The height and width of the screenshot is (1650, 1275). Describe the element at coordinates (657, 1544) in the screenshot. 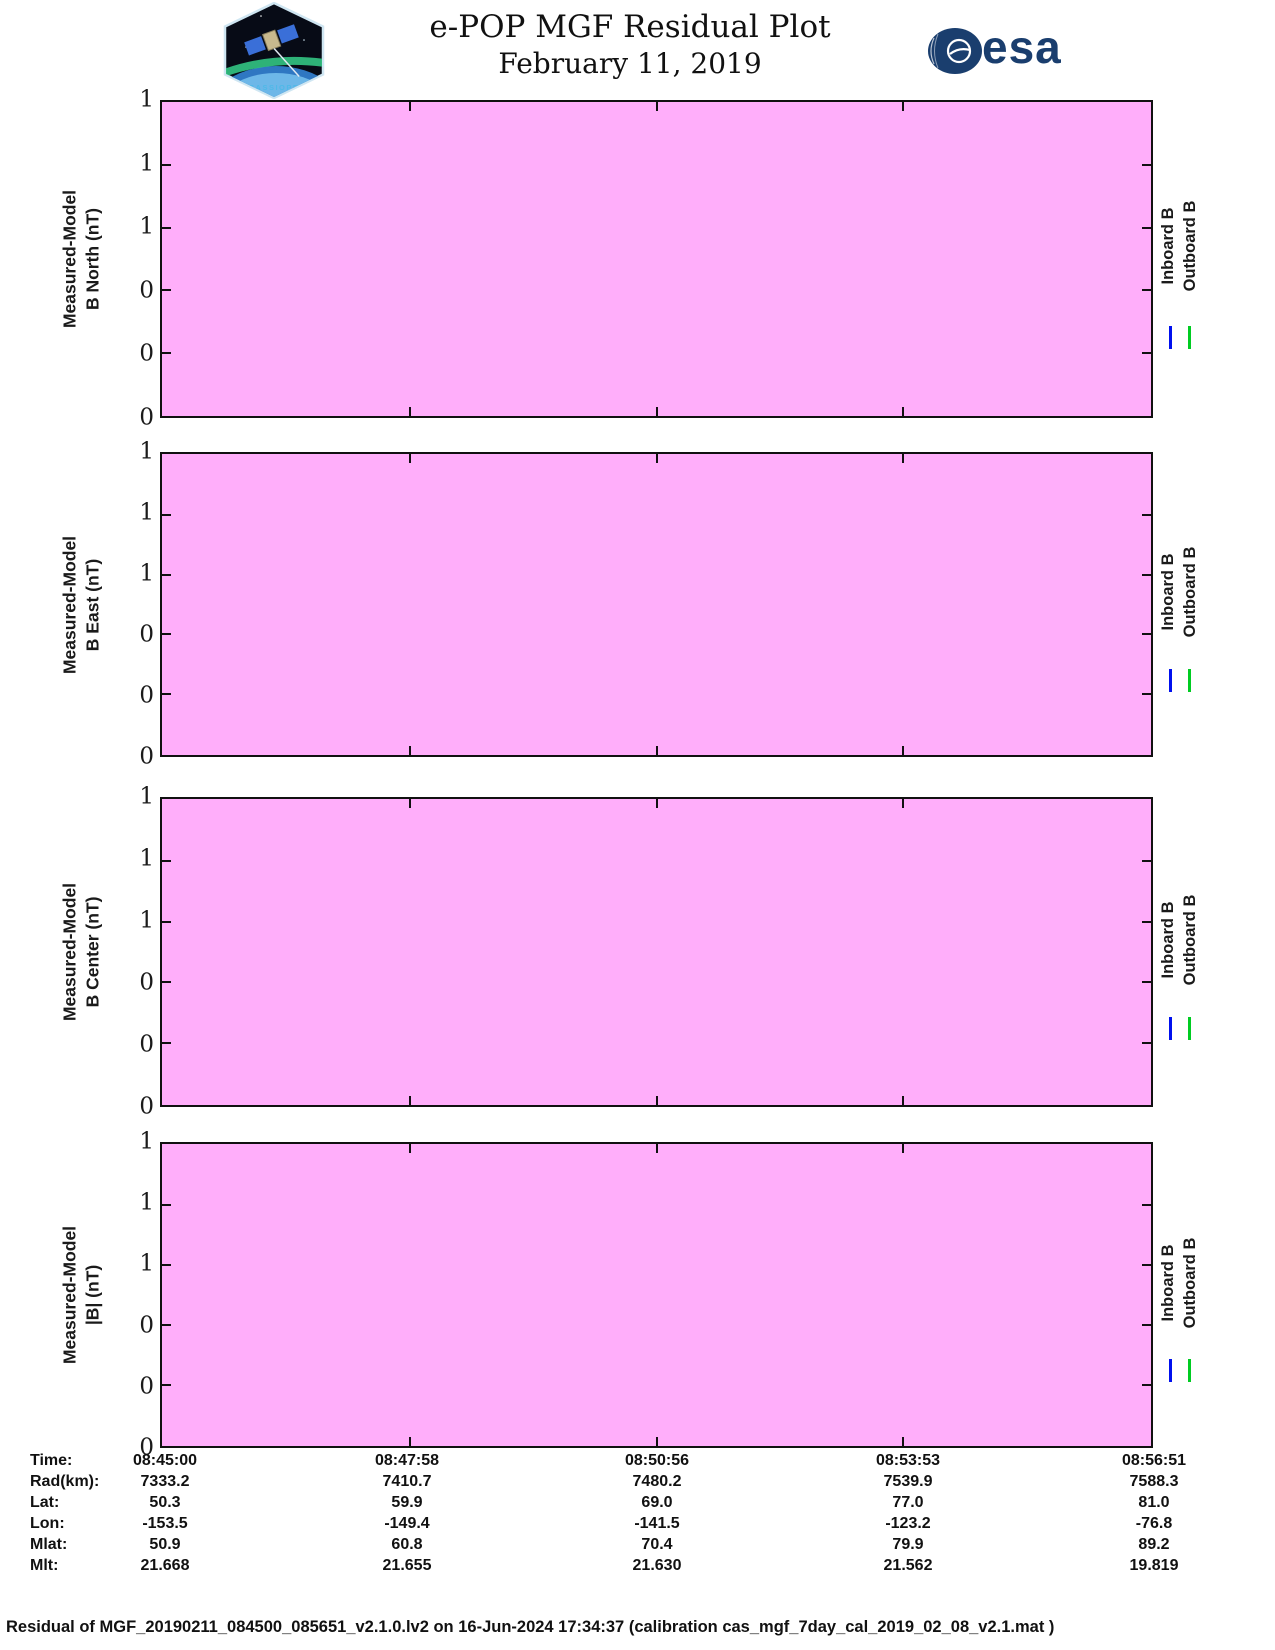

I see `table-cell: 70.4` at that location.